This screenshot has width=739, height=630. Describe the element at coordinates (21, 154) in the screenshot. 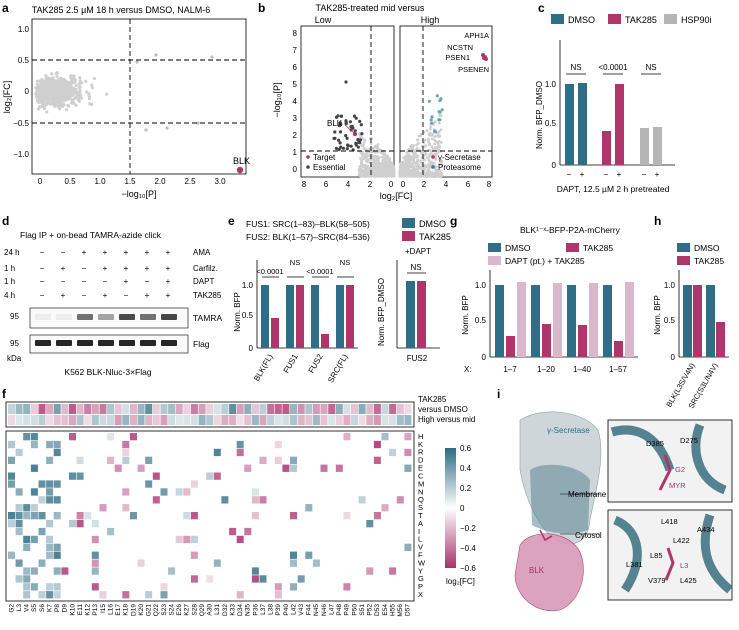

I see `a-ytick: −1.0` at that location.